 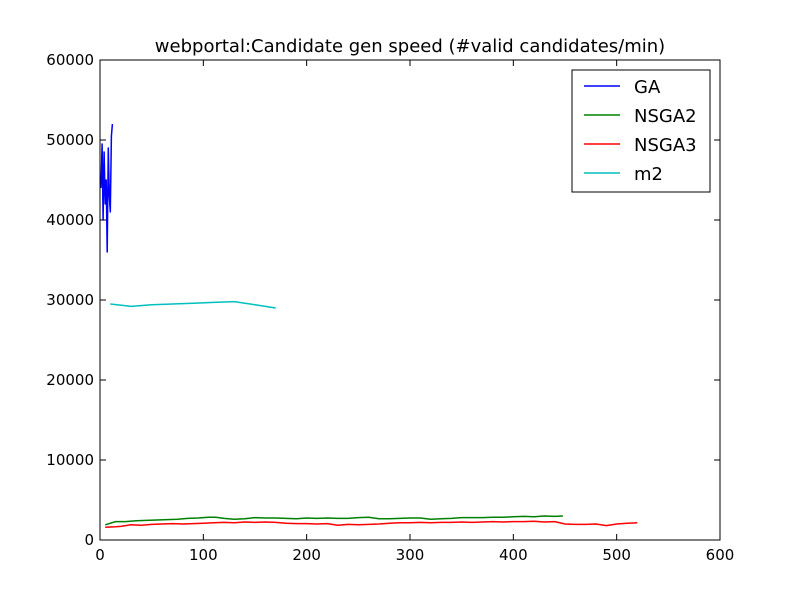 What do you see at coordinates (513, 555) in the screenshot?
I see `x-tick-label: 400` at bounding box center [513, 555].